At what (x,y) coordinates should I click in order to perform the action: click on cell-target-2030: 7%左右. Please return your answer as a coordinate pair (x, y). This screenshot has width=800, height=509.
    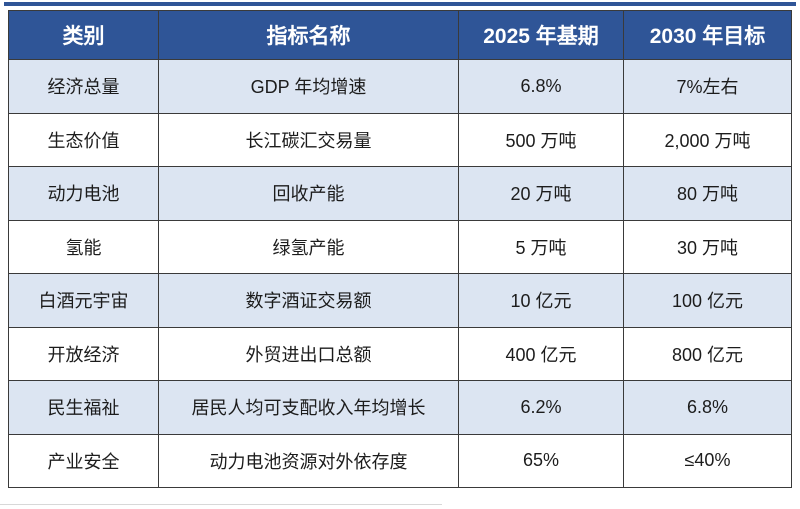
    Looking at the image, I should click on (707, 86).